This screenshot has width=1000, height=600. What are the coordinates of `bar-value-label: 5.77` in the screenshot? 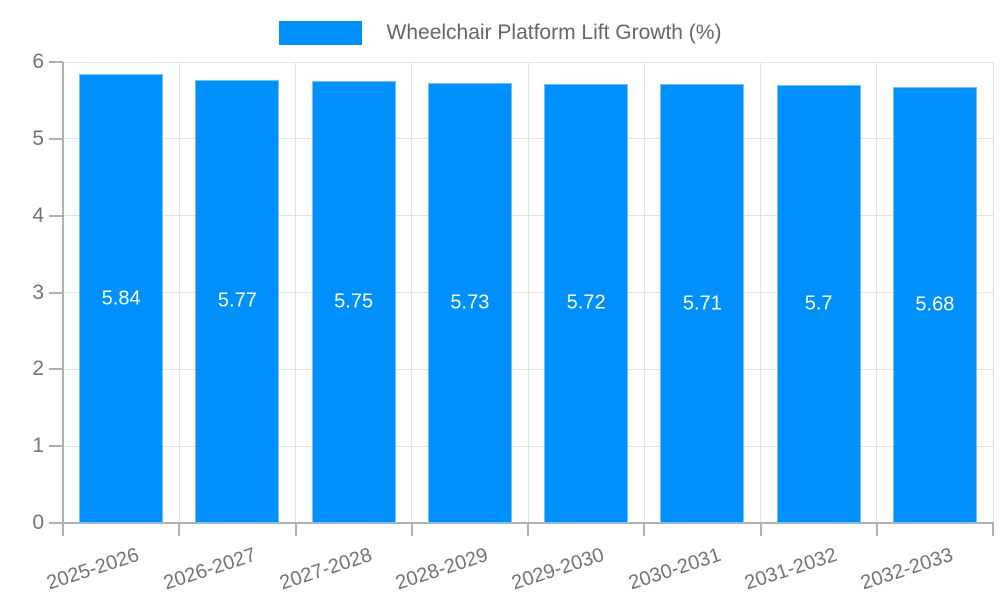 It's located at (237, 300).